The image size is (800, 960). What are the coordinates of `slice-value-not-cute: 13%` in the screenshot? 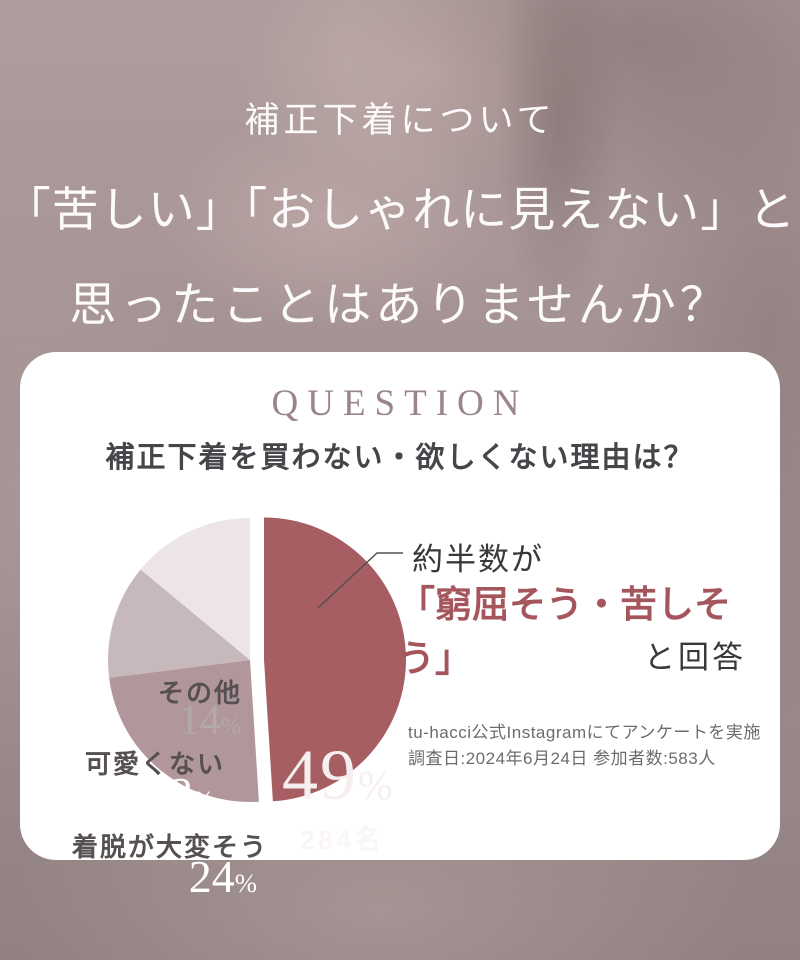 It's located at (134, 793).